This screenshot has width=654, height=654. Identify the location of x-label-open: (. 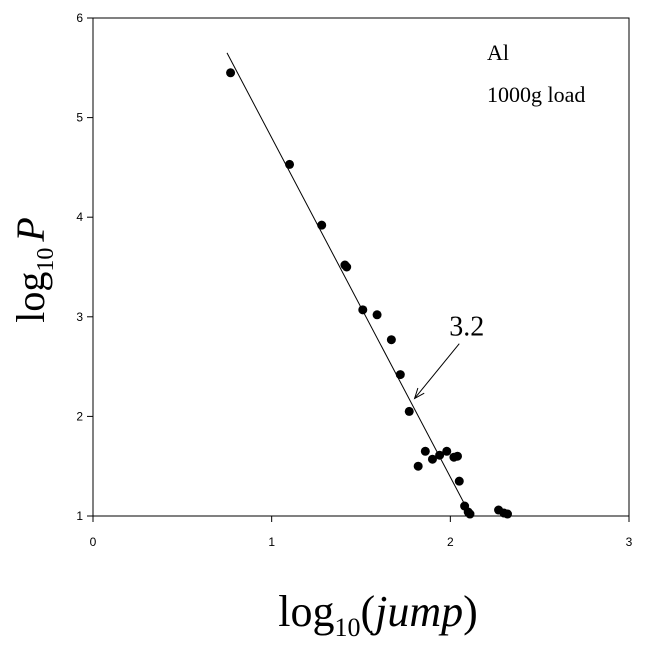
(367, 611).